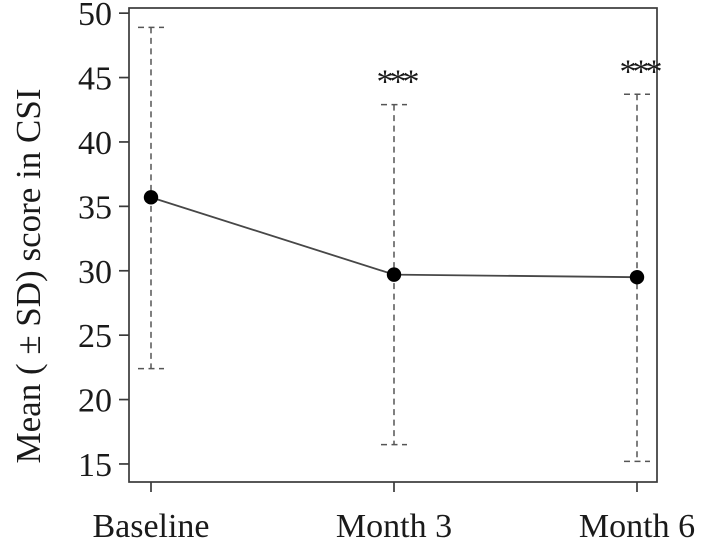  I want to click on y-axis-title: Mean ( ± SD) score in CSI, so click(28, 276).